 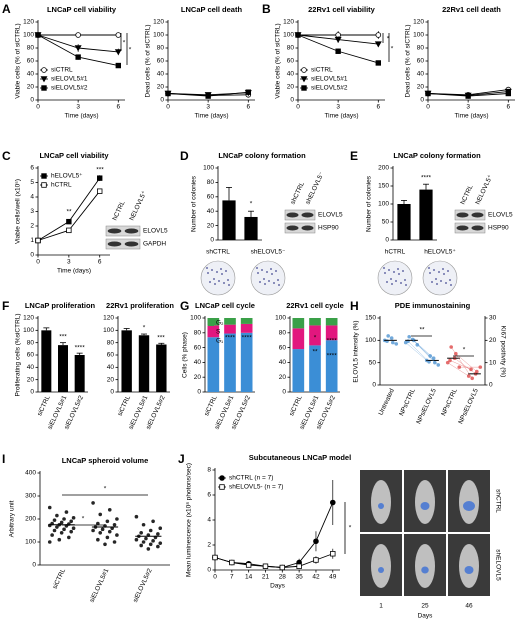 I want to click on y-tick-label: 6, so click(x=32, y=168).